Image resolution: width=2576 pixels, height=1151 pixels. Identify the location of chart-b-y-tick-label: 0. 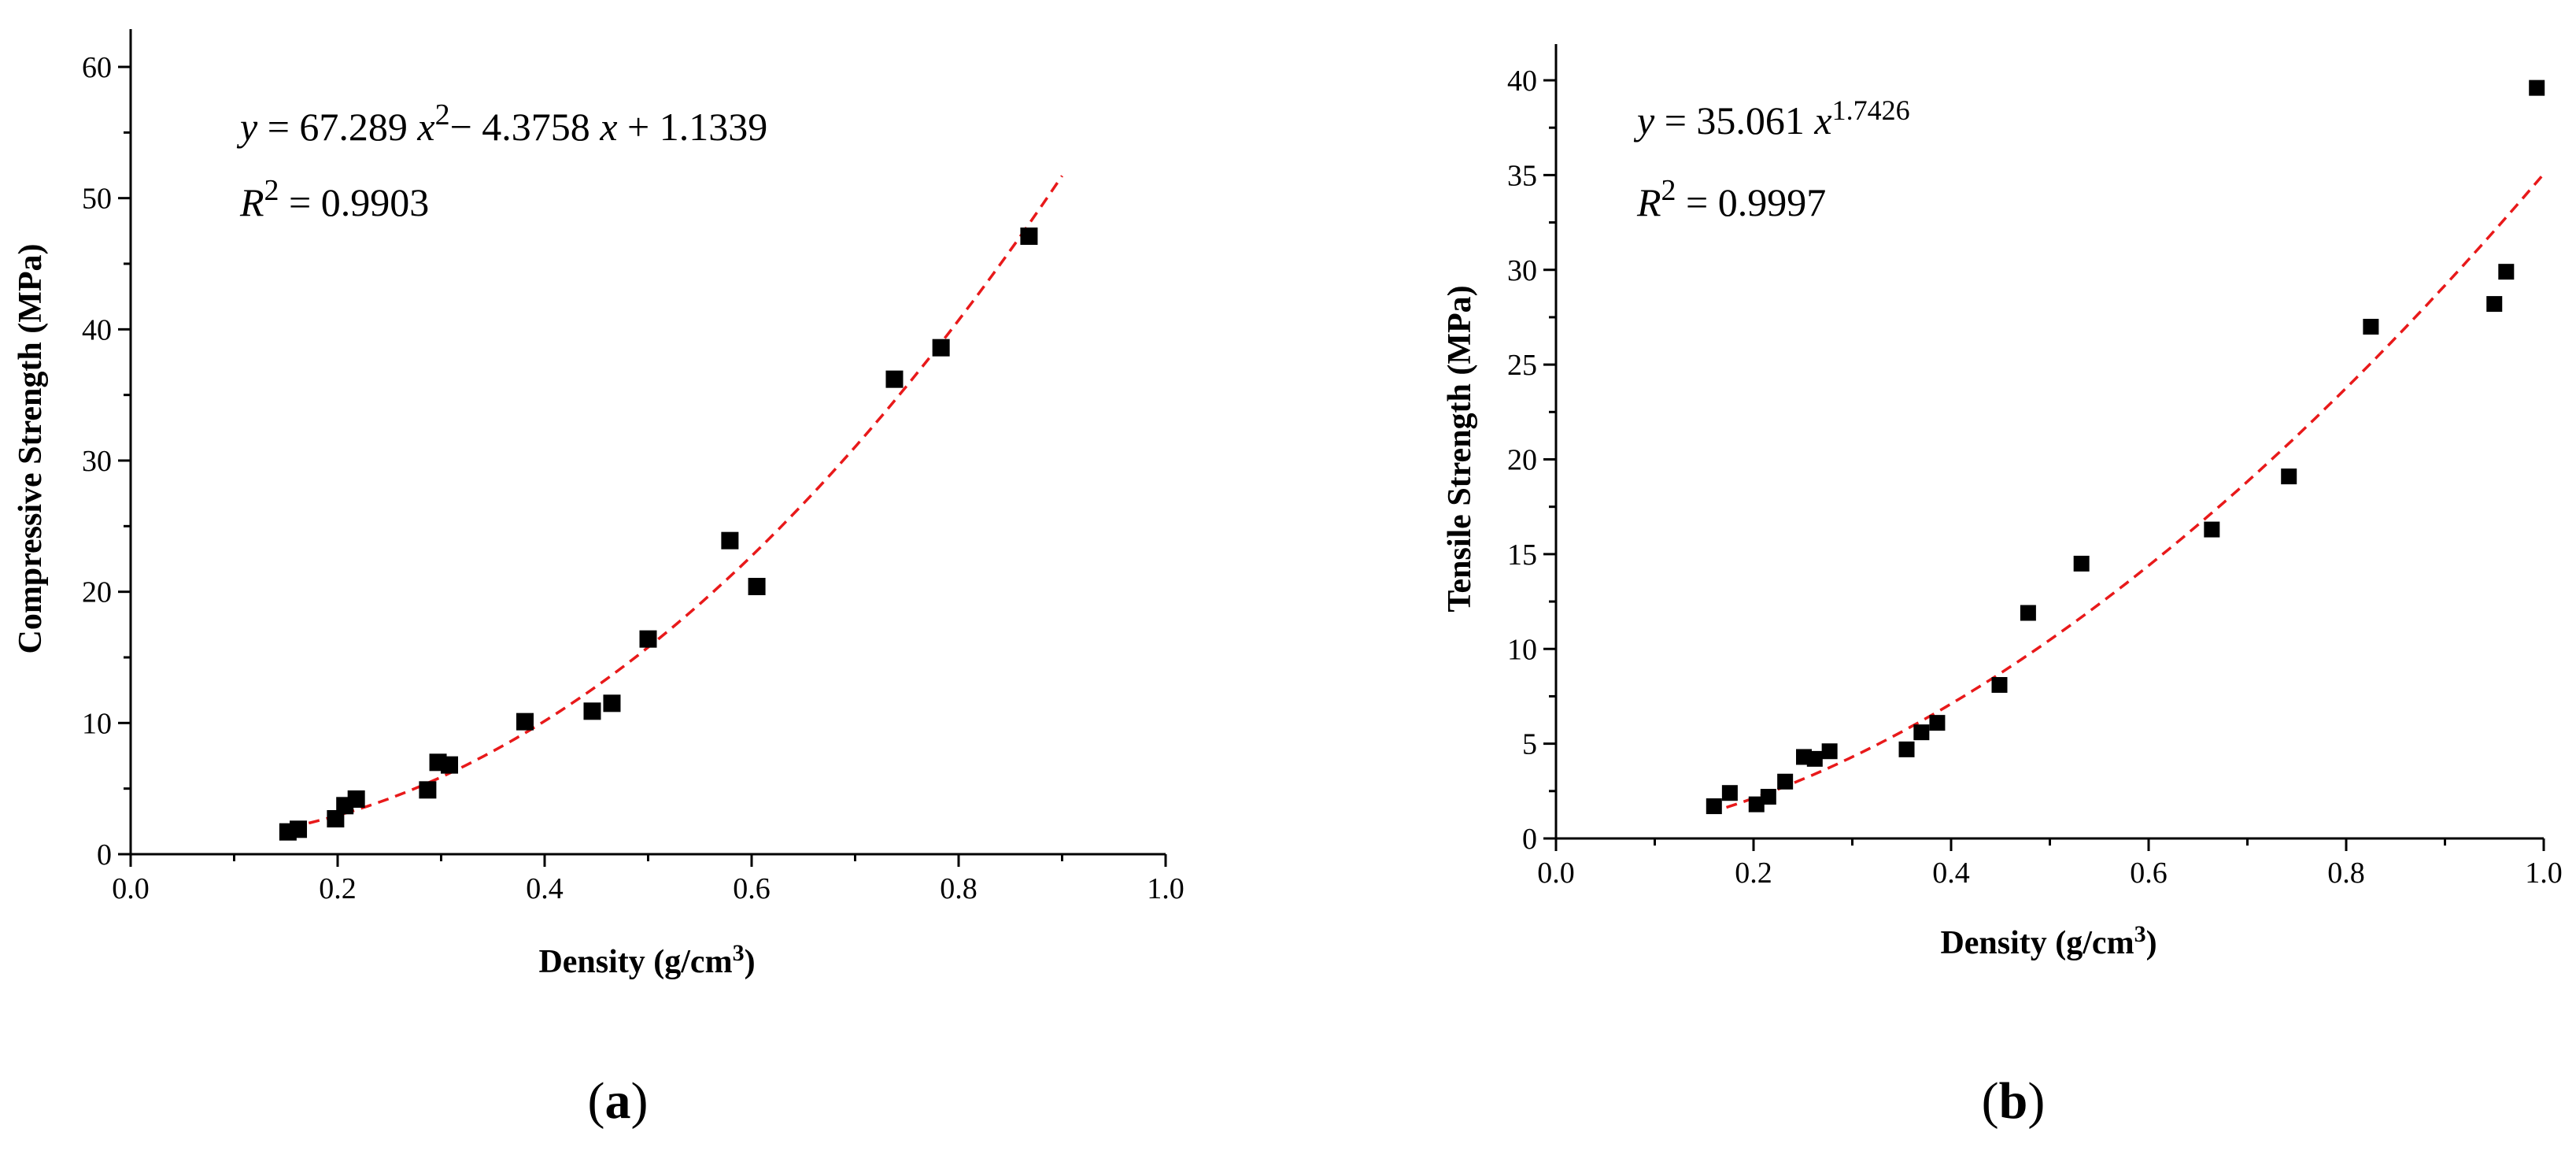
(1529, 839).